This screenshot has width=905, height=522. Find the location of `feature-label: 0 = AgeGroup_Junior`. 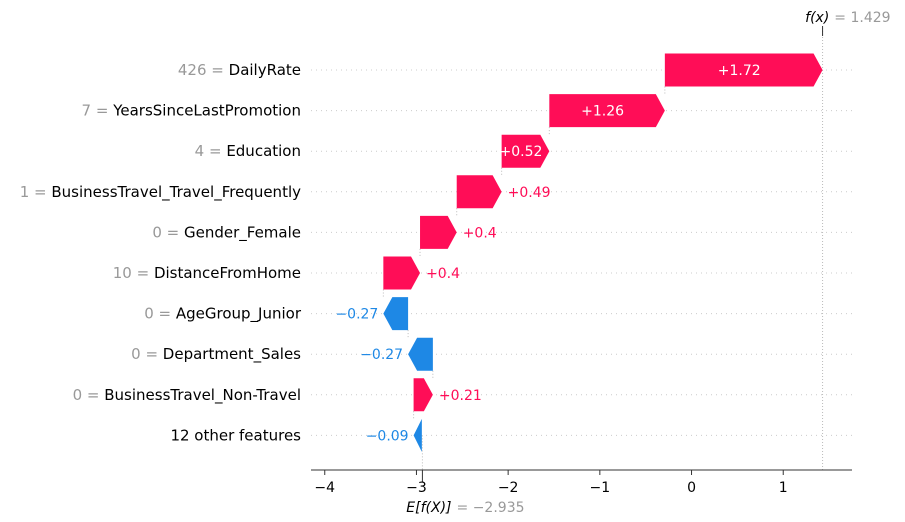

feature-label: 0 = AgeGroup_Junior is located at coordinates (223, 314).